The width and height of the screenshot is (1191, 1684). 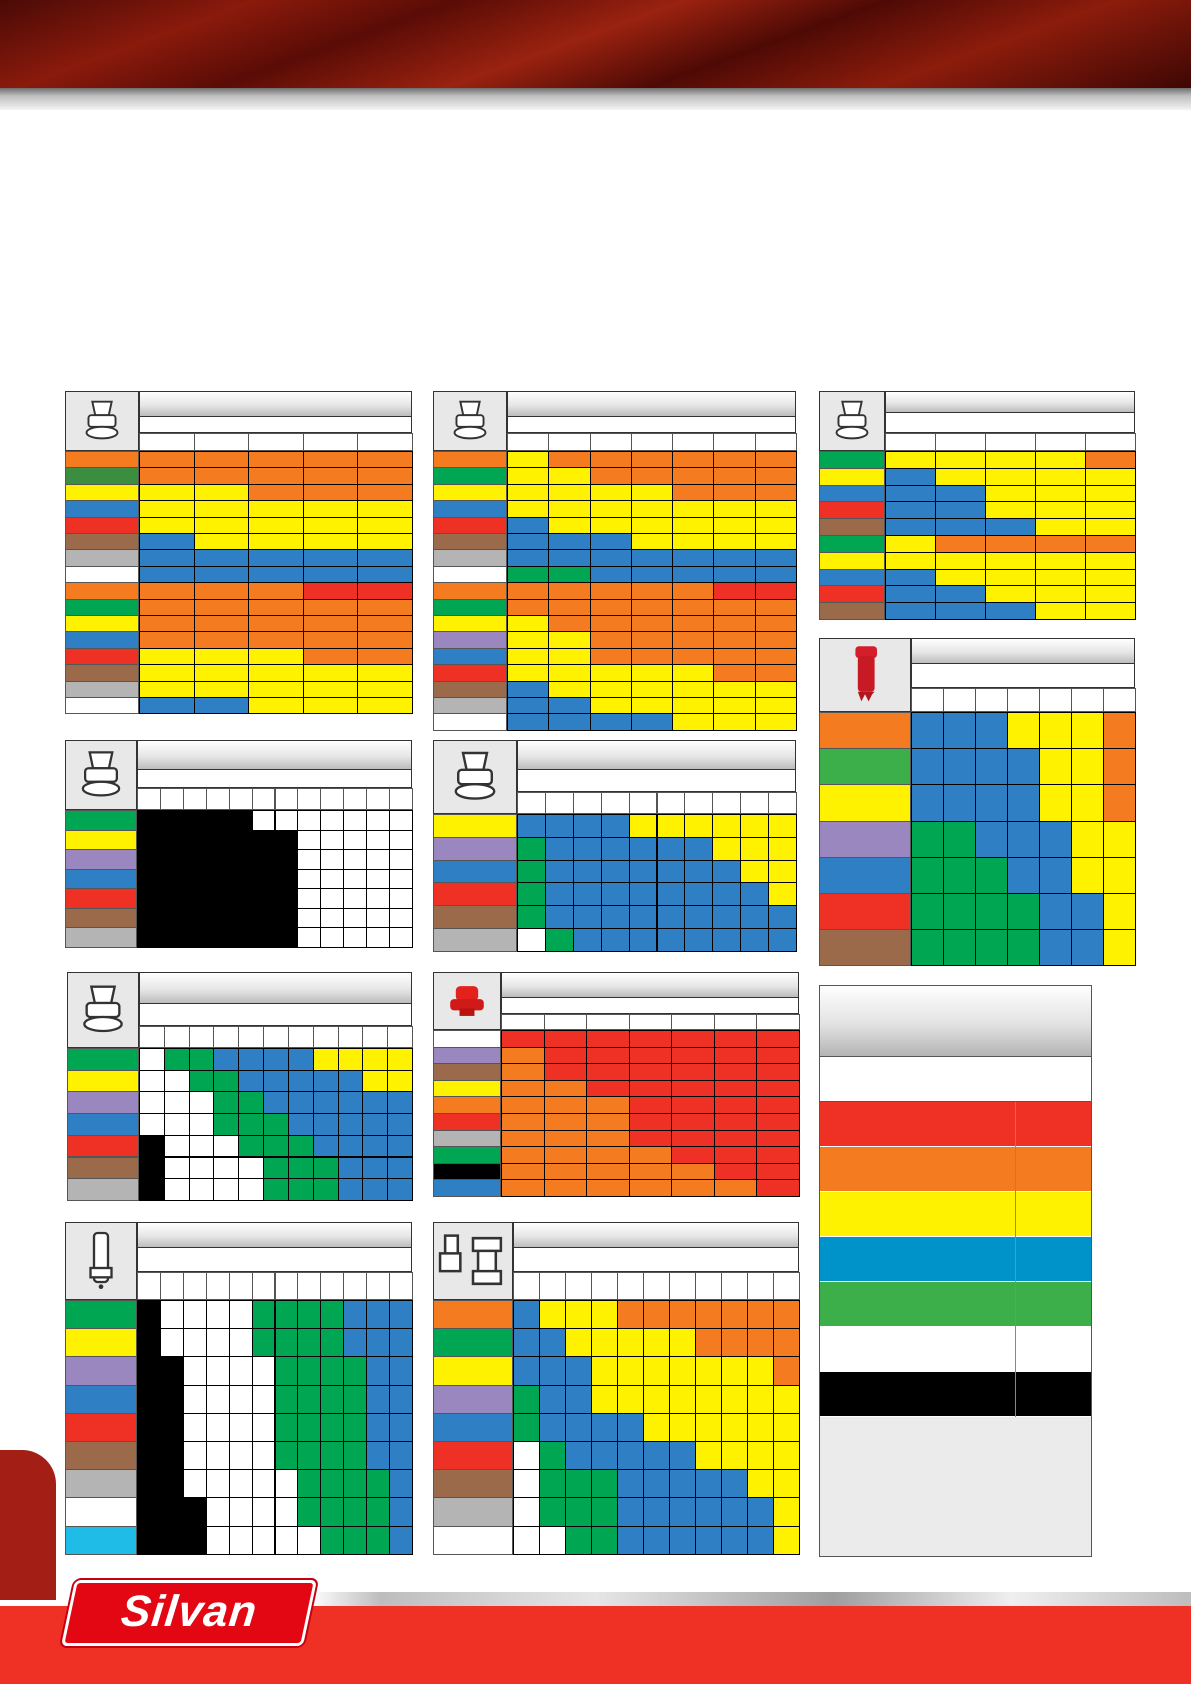 What do you see at coordinates (189, 1613) in the screenshot?
I see `brand-logo: Silvan` at bounding box center [189, 1613].